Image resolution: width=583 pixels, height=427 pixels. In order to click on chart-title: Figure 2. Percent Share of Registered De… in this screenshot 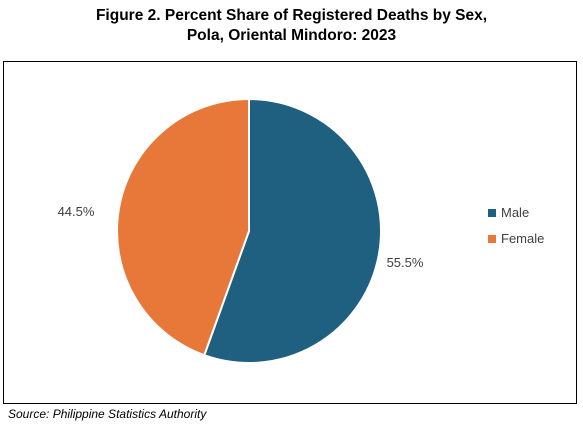, I will do `click(291, 26)`.